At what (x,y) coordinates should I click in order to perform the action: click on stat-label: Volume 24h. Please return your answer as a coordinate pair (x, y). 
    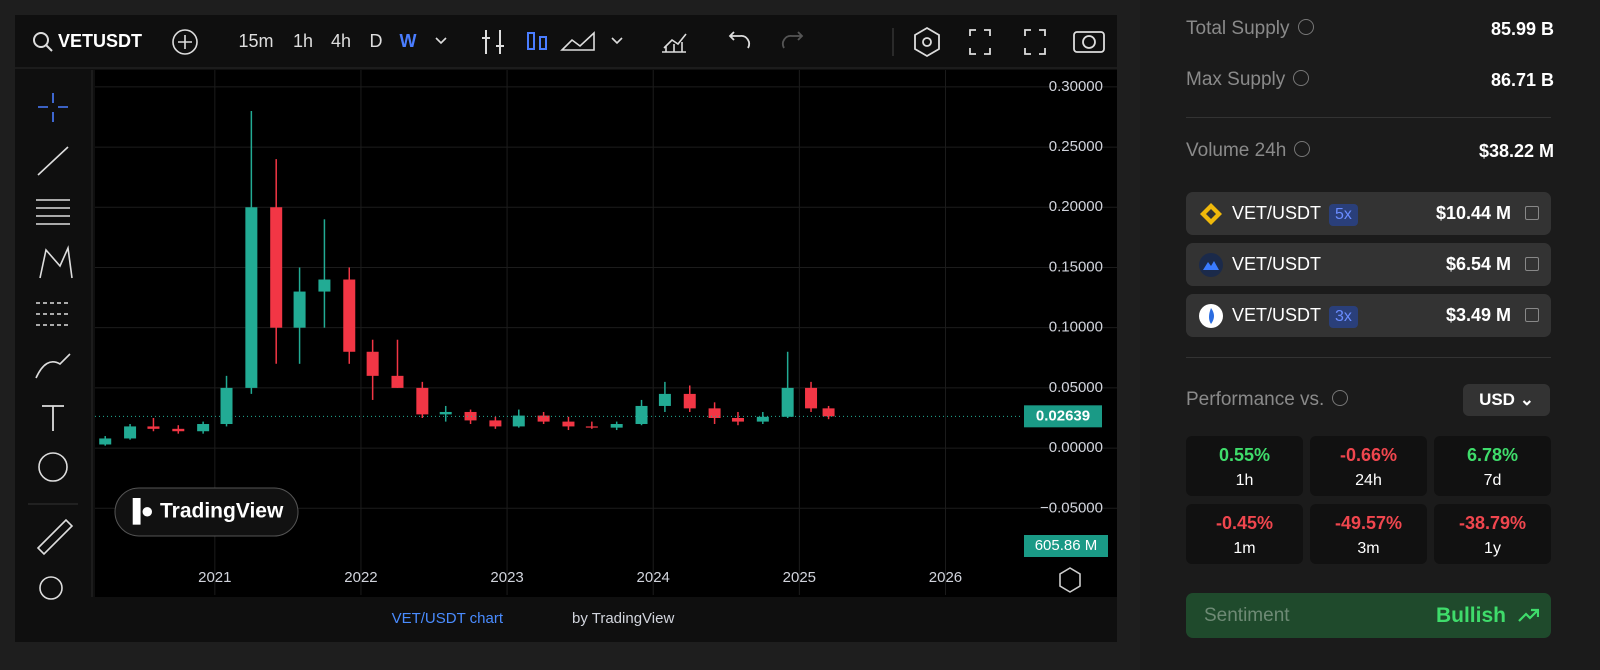
    Looking at the image, I should click on (1248, 151).